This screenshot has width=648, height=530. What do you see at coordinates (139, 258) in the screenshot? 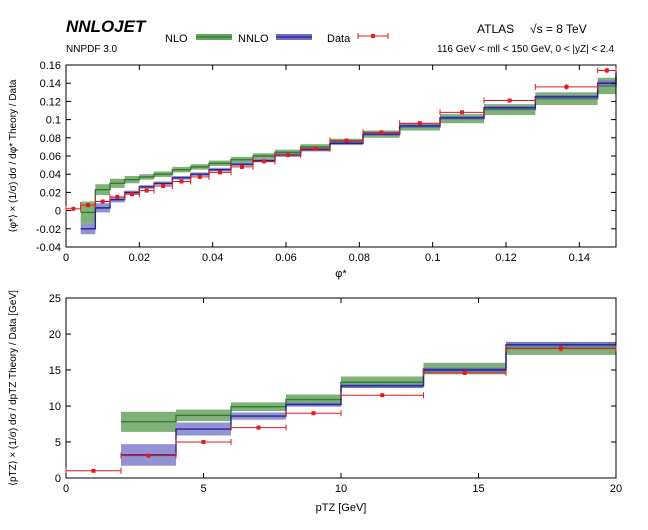
I see `xtick-label-phistar: 0.02` at bounding box center [139, 258].